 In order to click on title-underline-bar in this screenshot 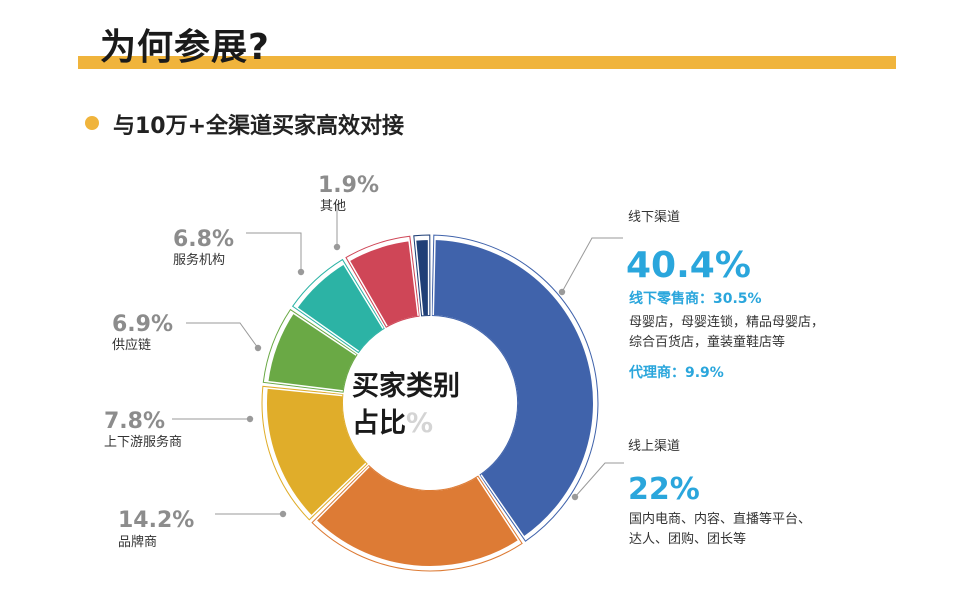, I will do `click(487, 62)`.